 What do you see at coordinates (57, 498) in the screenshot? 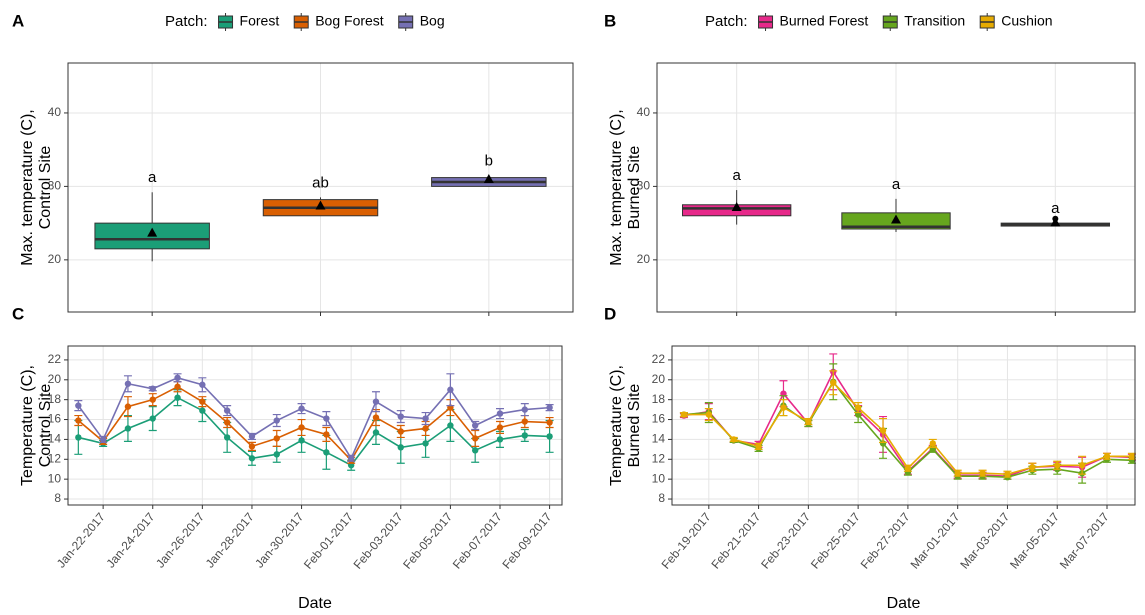
I see `y-tick-label: 8` at bounding box center [57, 498].